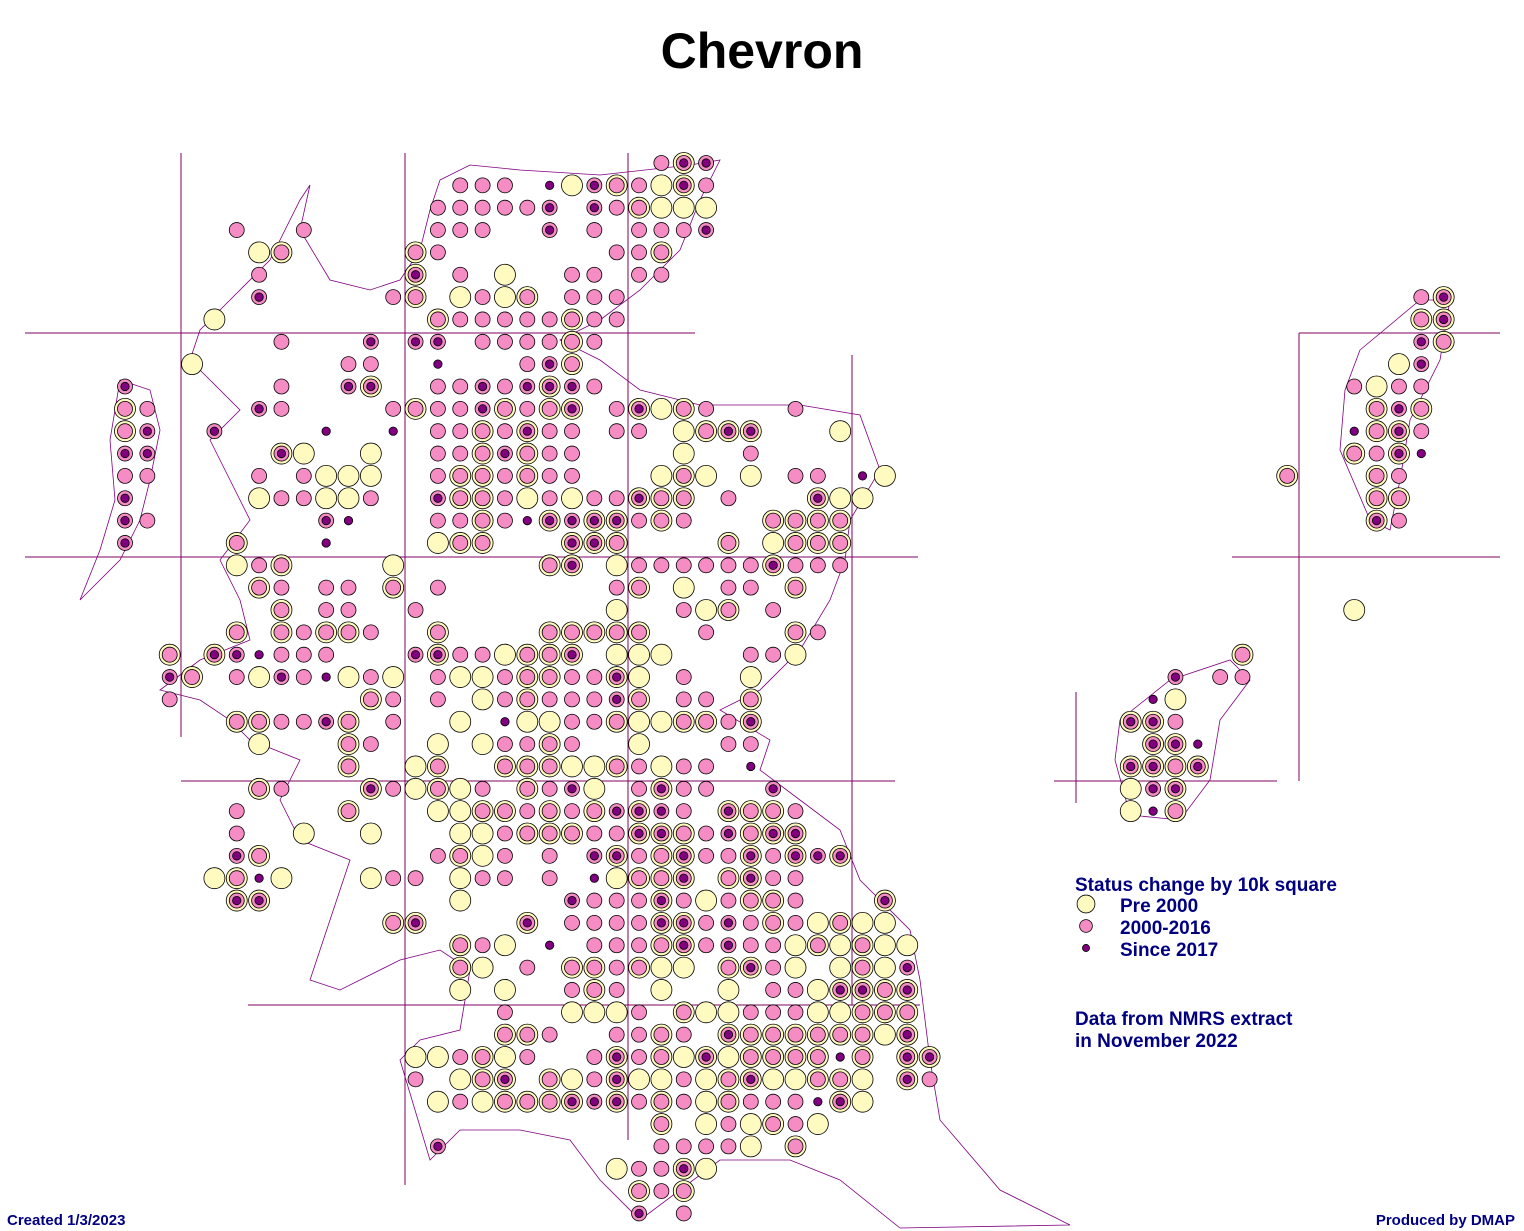 The width and height of the screenshot is (1524, 1231). What do you see at coordinates (66, 1220) in the screenshot?
I see `created-date: Created 1/3/2023` at bounding box center [66, 1220].